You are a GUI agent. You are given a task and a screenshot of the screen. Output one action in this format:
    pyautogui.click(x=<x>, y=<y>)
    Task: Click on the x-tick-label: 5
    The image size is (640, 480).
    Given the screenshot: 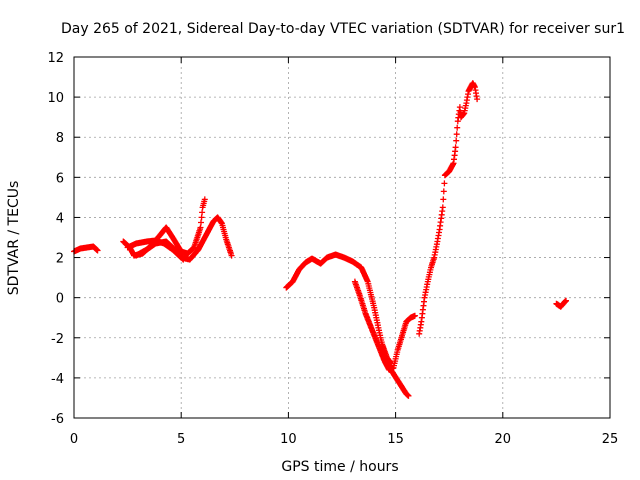 What is the action you would take?
    pyautogui.click(x=181, y=439)
    